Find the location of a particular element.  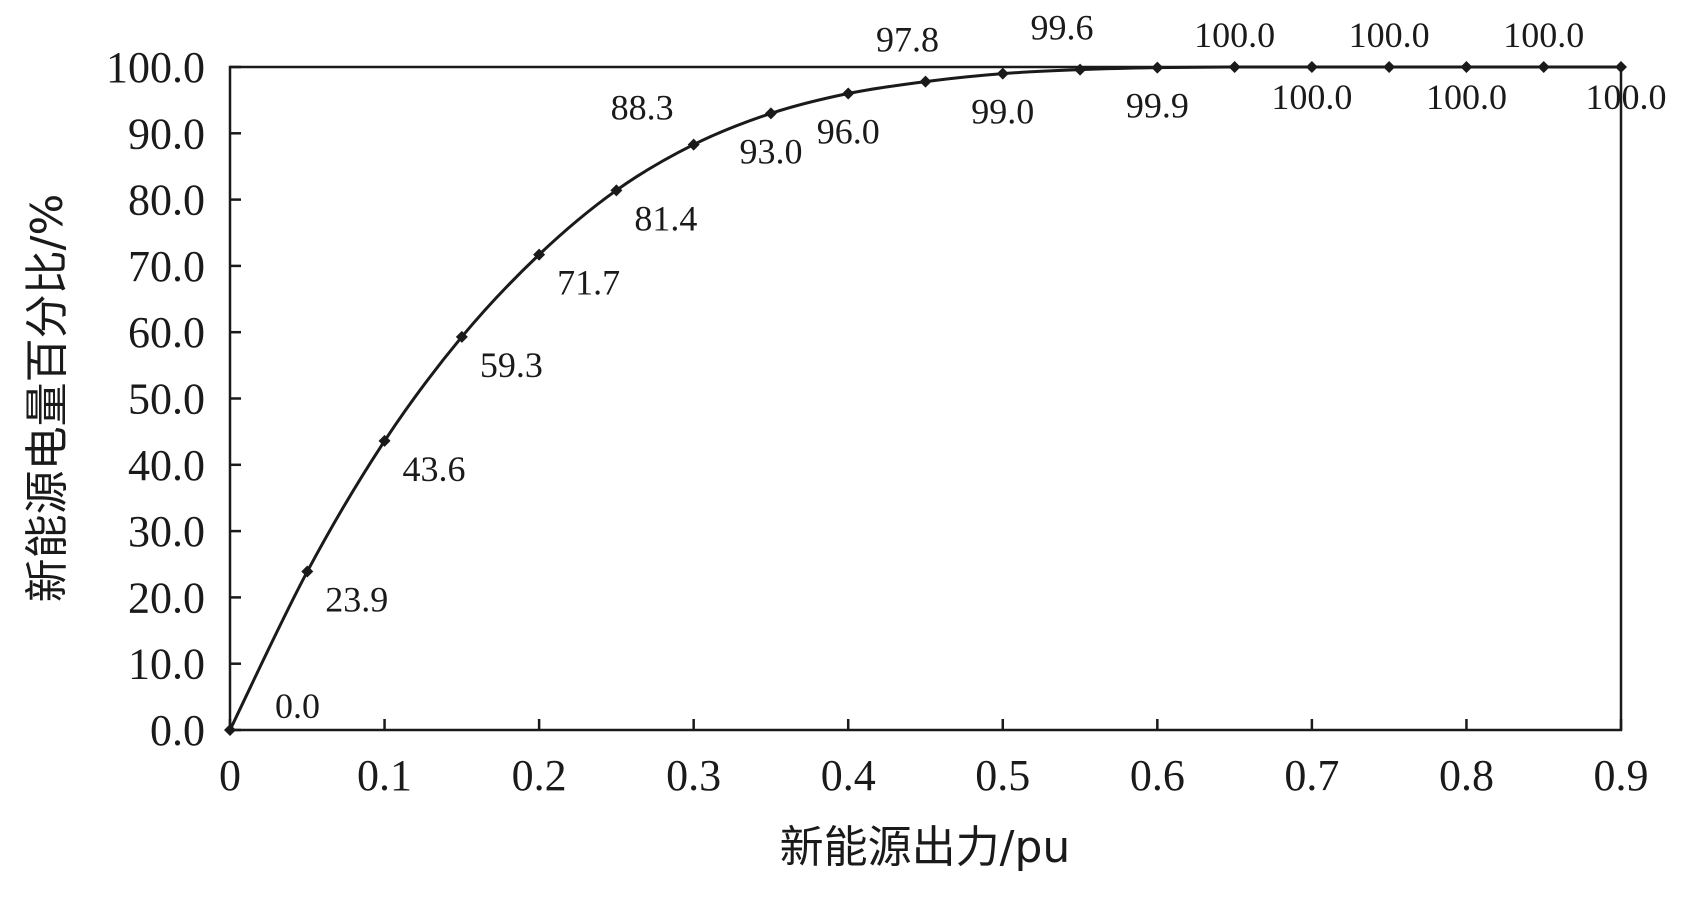

x-tick-label: 0.4 is located at coordinates (848, 775).